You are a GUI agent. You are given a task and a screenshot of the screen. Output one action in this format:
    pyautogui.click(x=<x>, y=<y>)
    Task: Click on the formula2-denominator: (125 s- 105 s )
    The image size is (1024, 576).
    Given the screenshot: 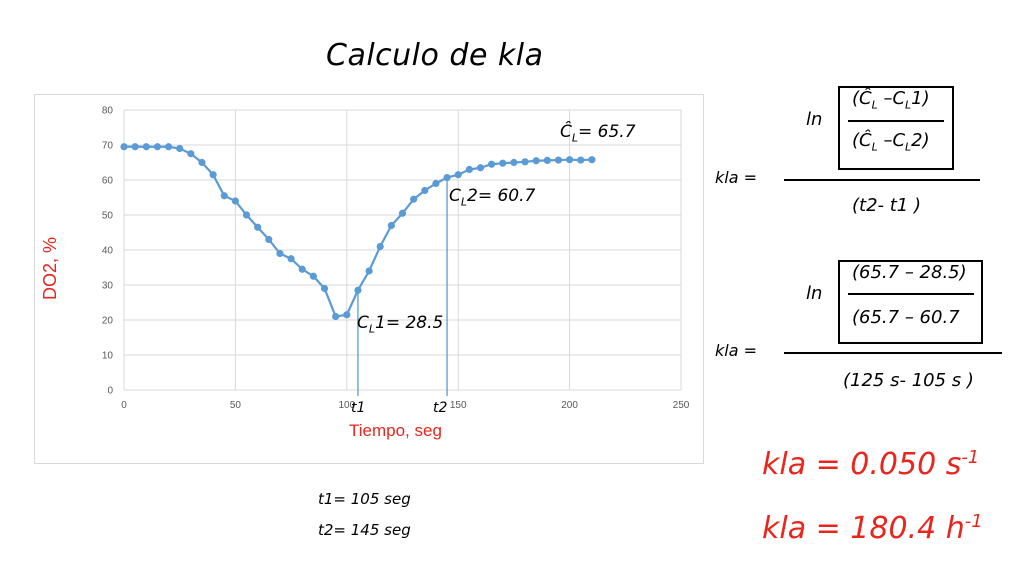 What is the action you would take?
    pyautogui.click(x=908, y=380)
    